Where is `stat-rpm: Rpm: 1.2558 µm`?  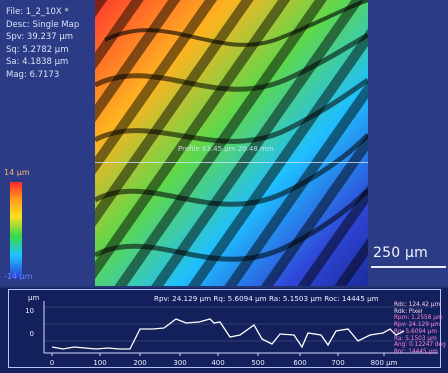 stat-rpm: Rpm: 1.2558 µm is located at coordinates (418, 318).